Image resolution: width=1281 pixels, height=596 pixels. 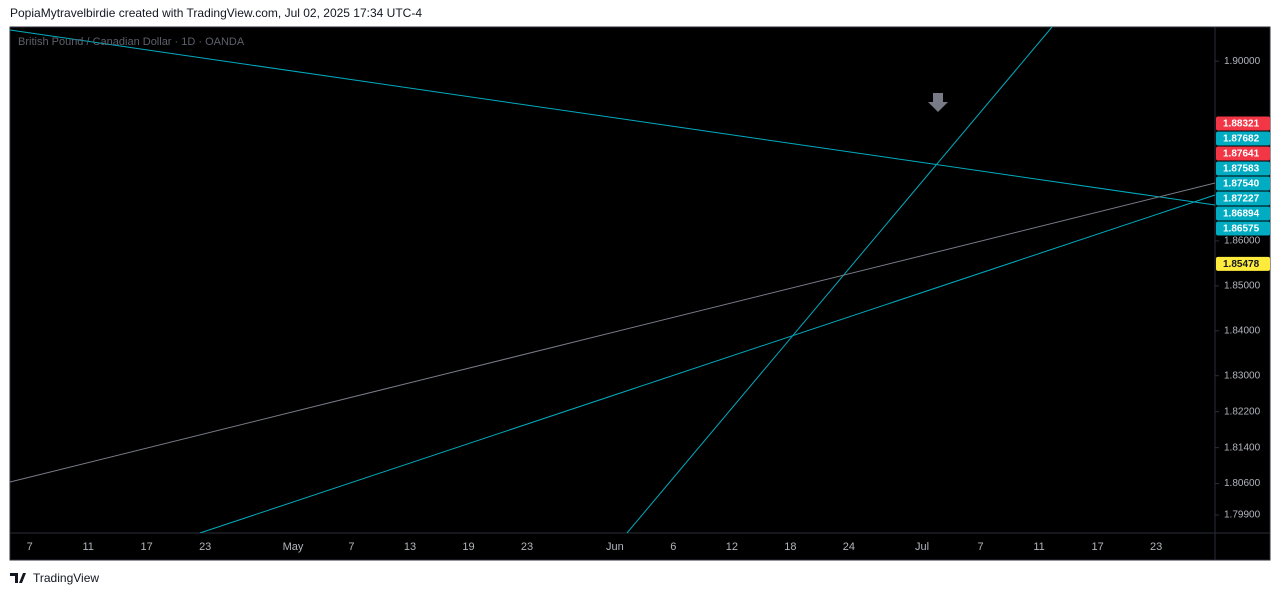 I want to click on logo, so click(x=18, y=578).